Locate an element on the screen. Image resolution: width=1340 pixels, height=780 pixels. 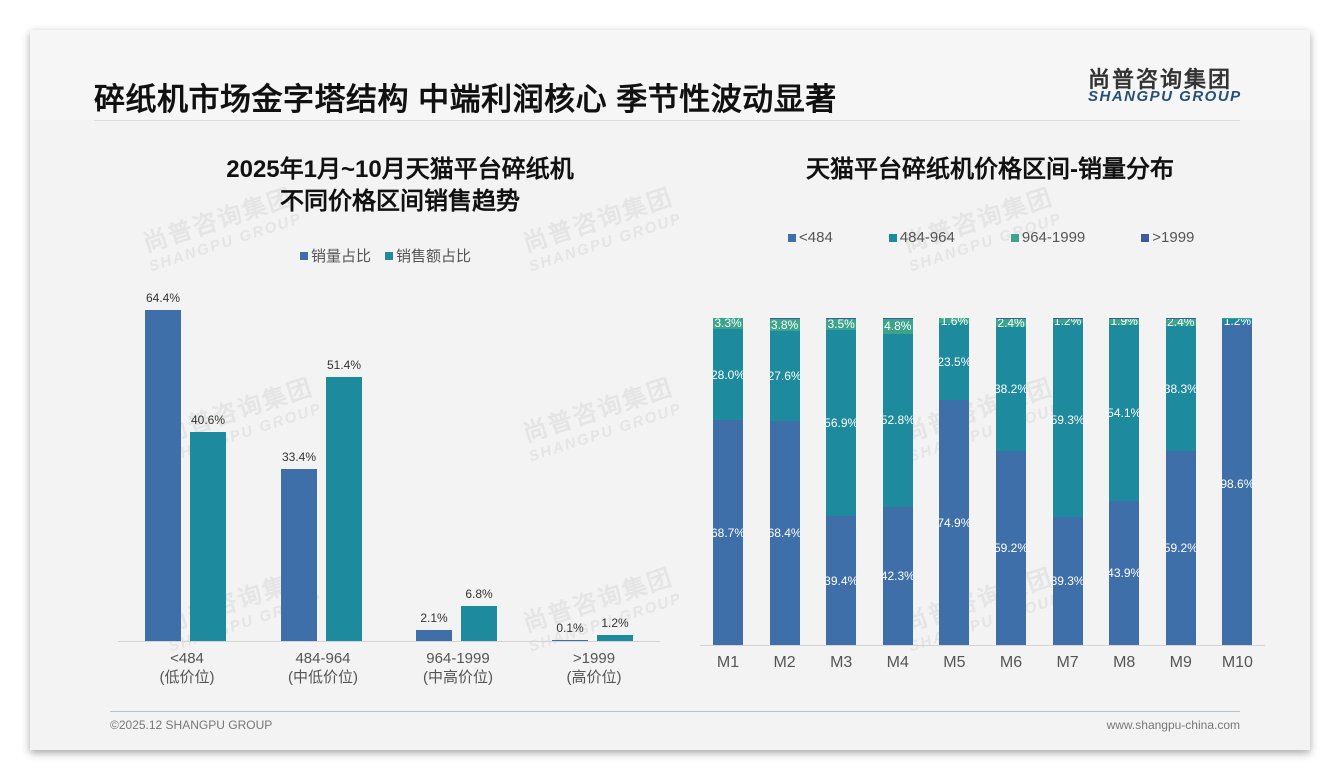
x-axis-category-label: 484-964 (中低价位) is located at coordinates (323, 668).